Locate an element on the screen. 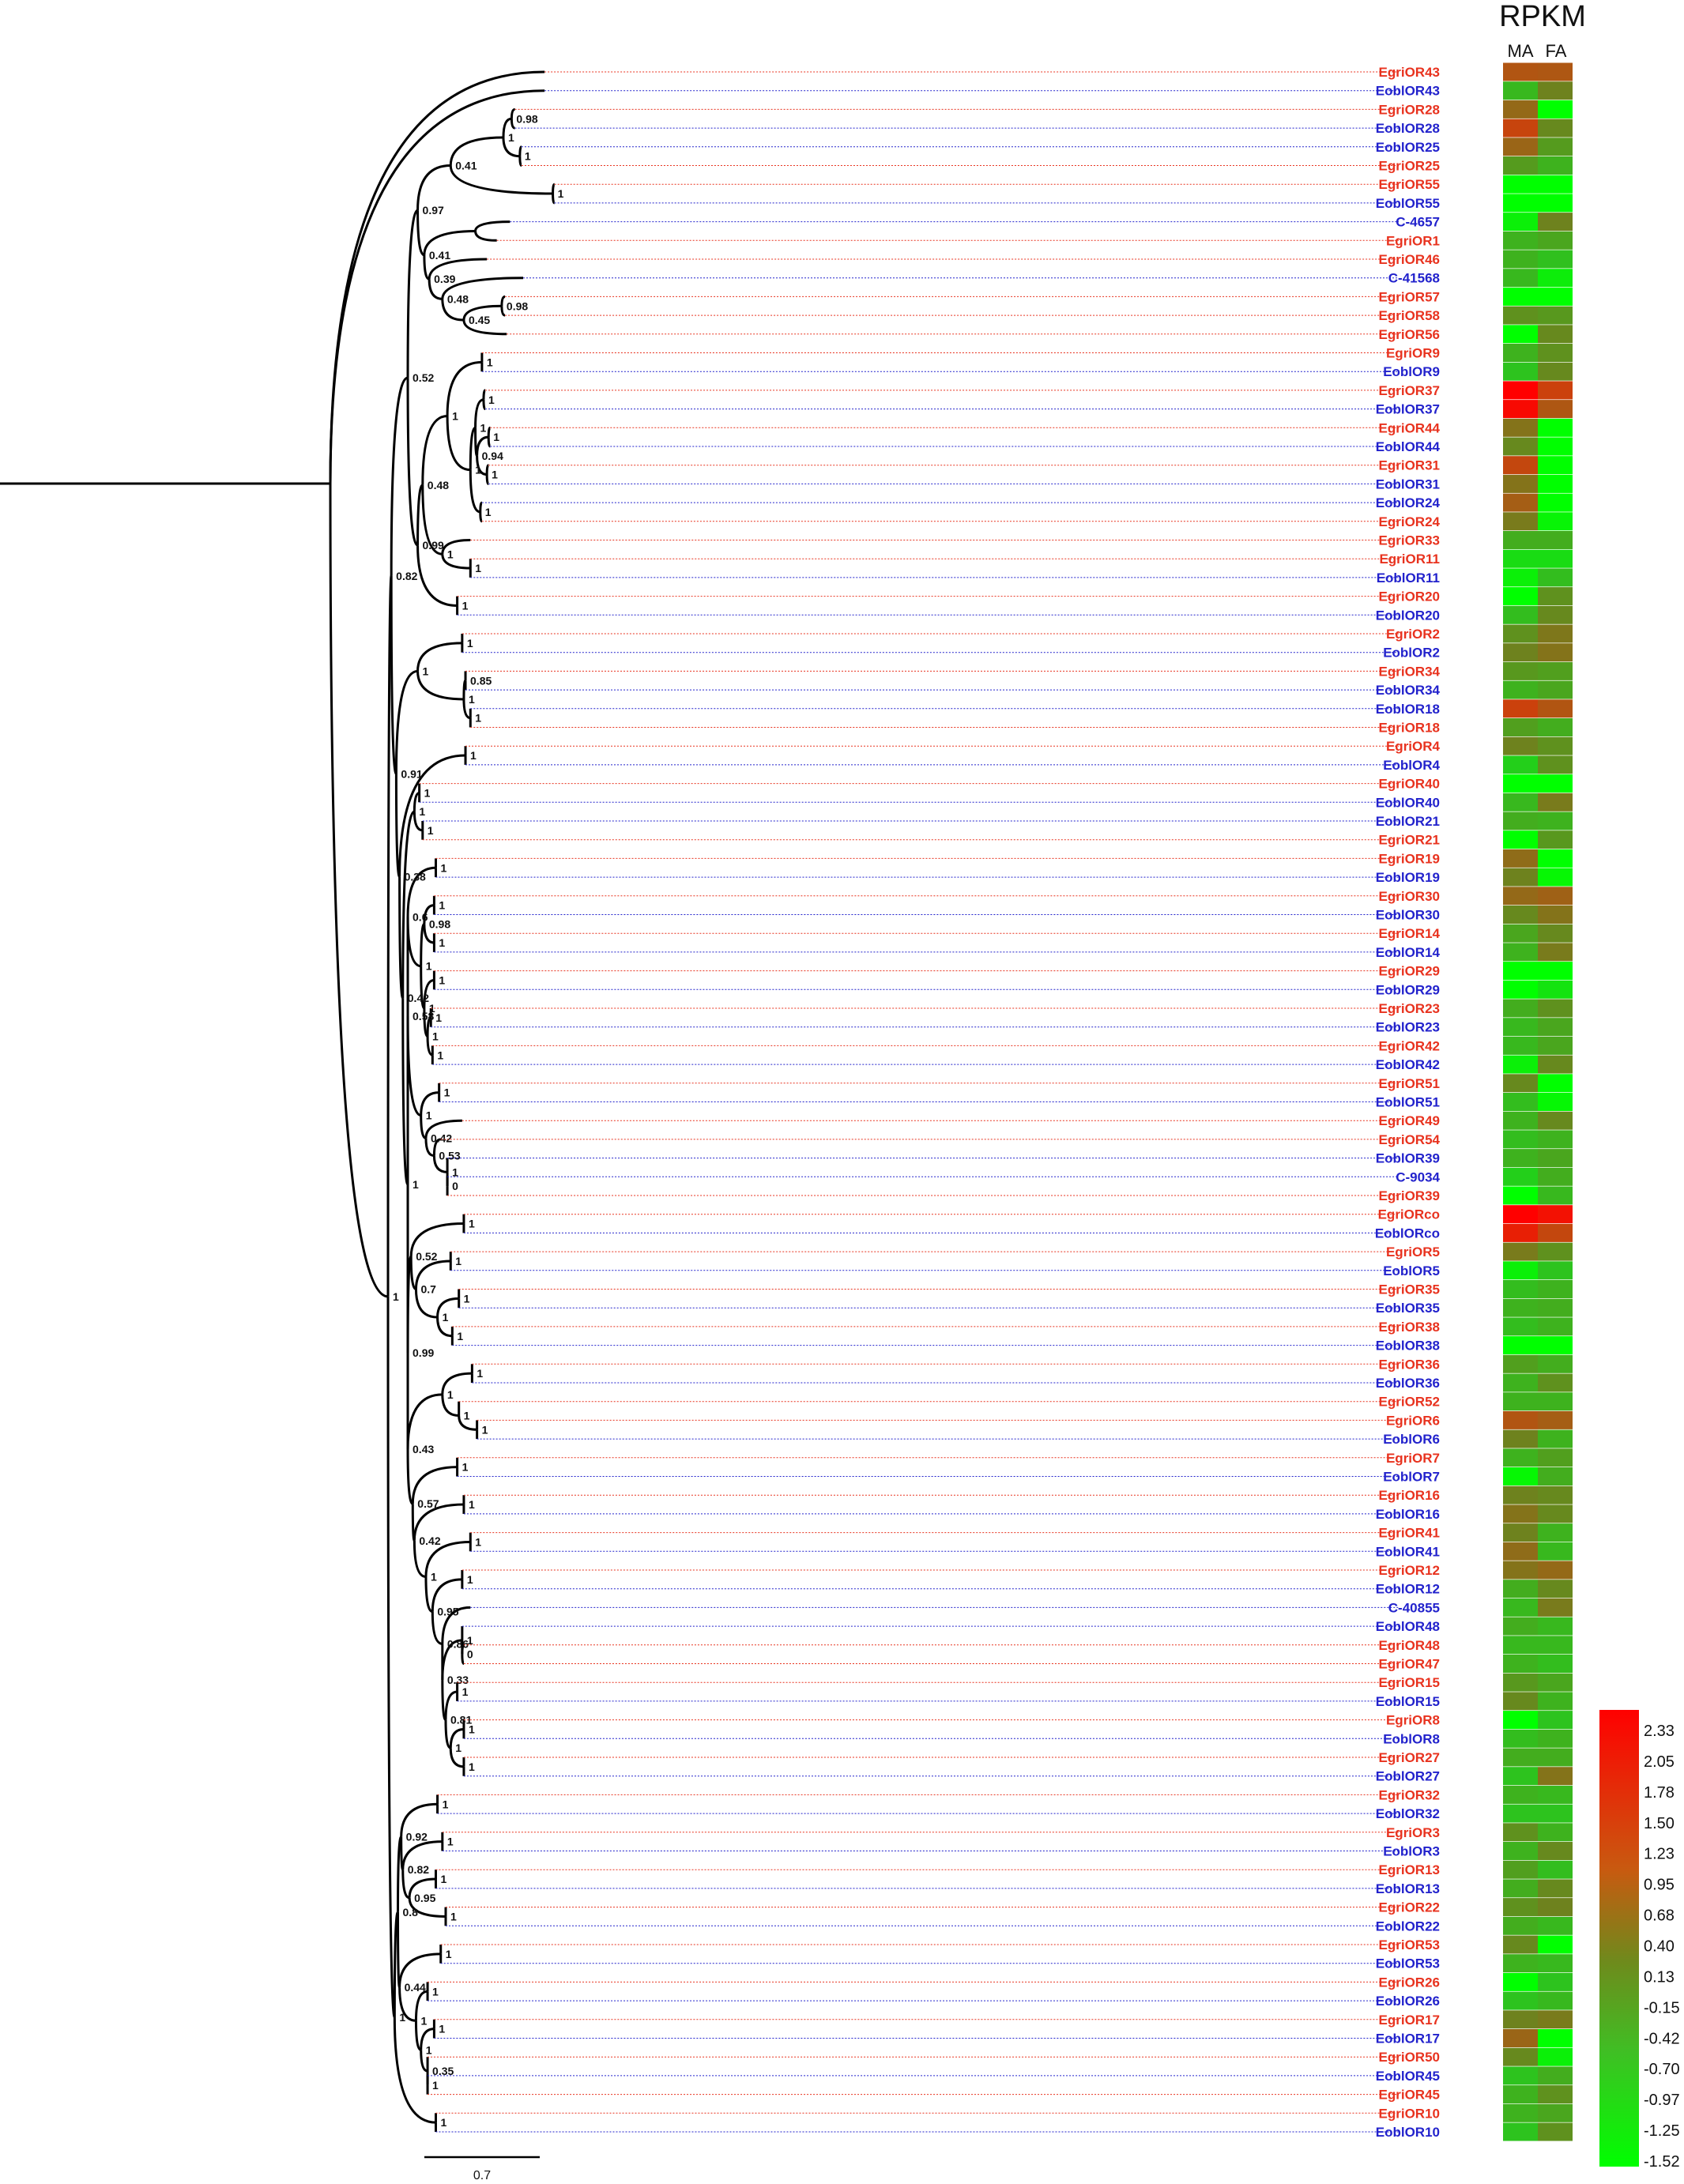  taxon-label: EgriOR12 is located at coordinates (1409, 1570).